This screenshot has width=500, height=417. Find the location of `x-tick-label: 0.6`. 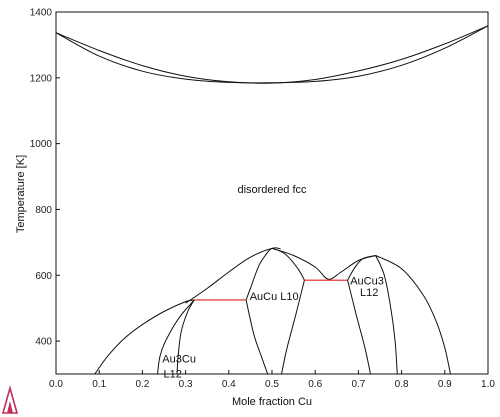

x-tick-label: 0.6 is located at coordinates (315, 384).